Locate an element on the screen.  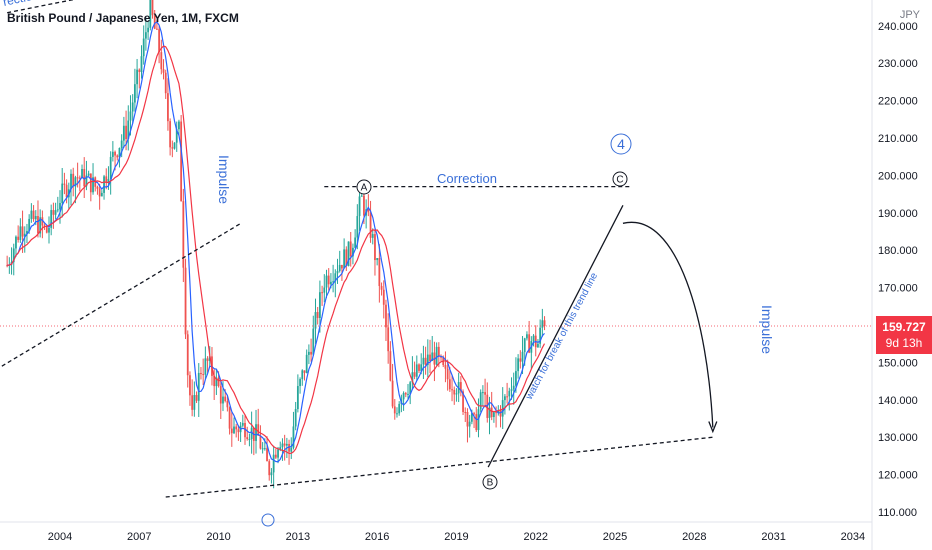
y-tick-label: 200.000 is located at coordinates (898, 176).